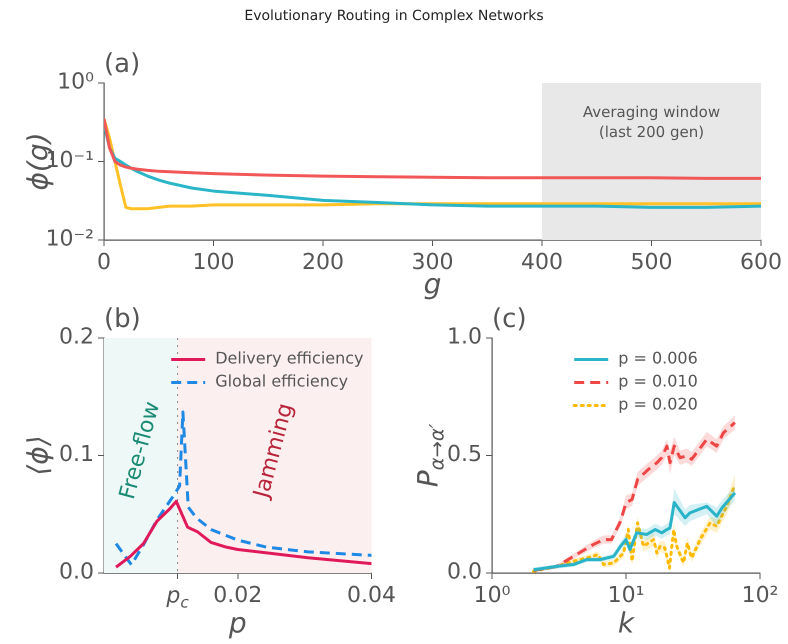  What do you see at coordinates (651, 262) in the screenshot?
I see `x-tick-label: 500` at bounding box center [651, 262].